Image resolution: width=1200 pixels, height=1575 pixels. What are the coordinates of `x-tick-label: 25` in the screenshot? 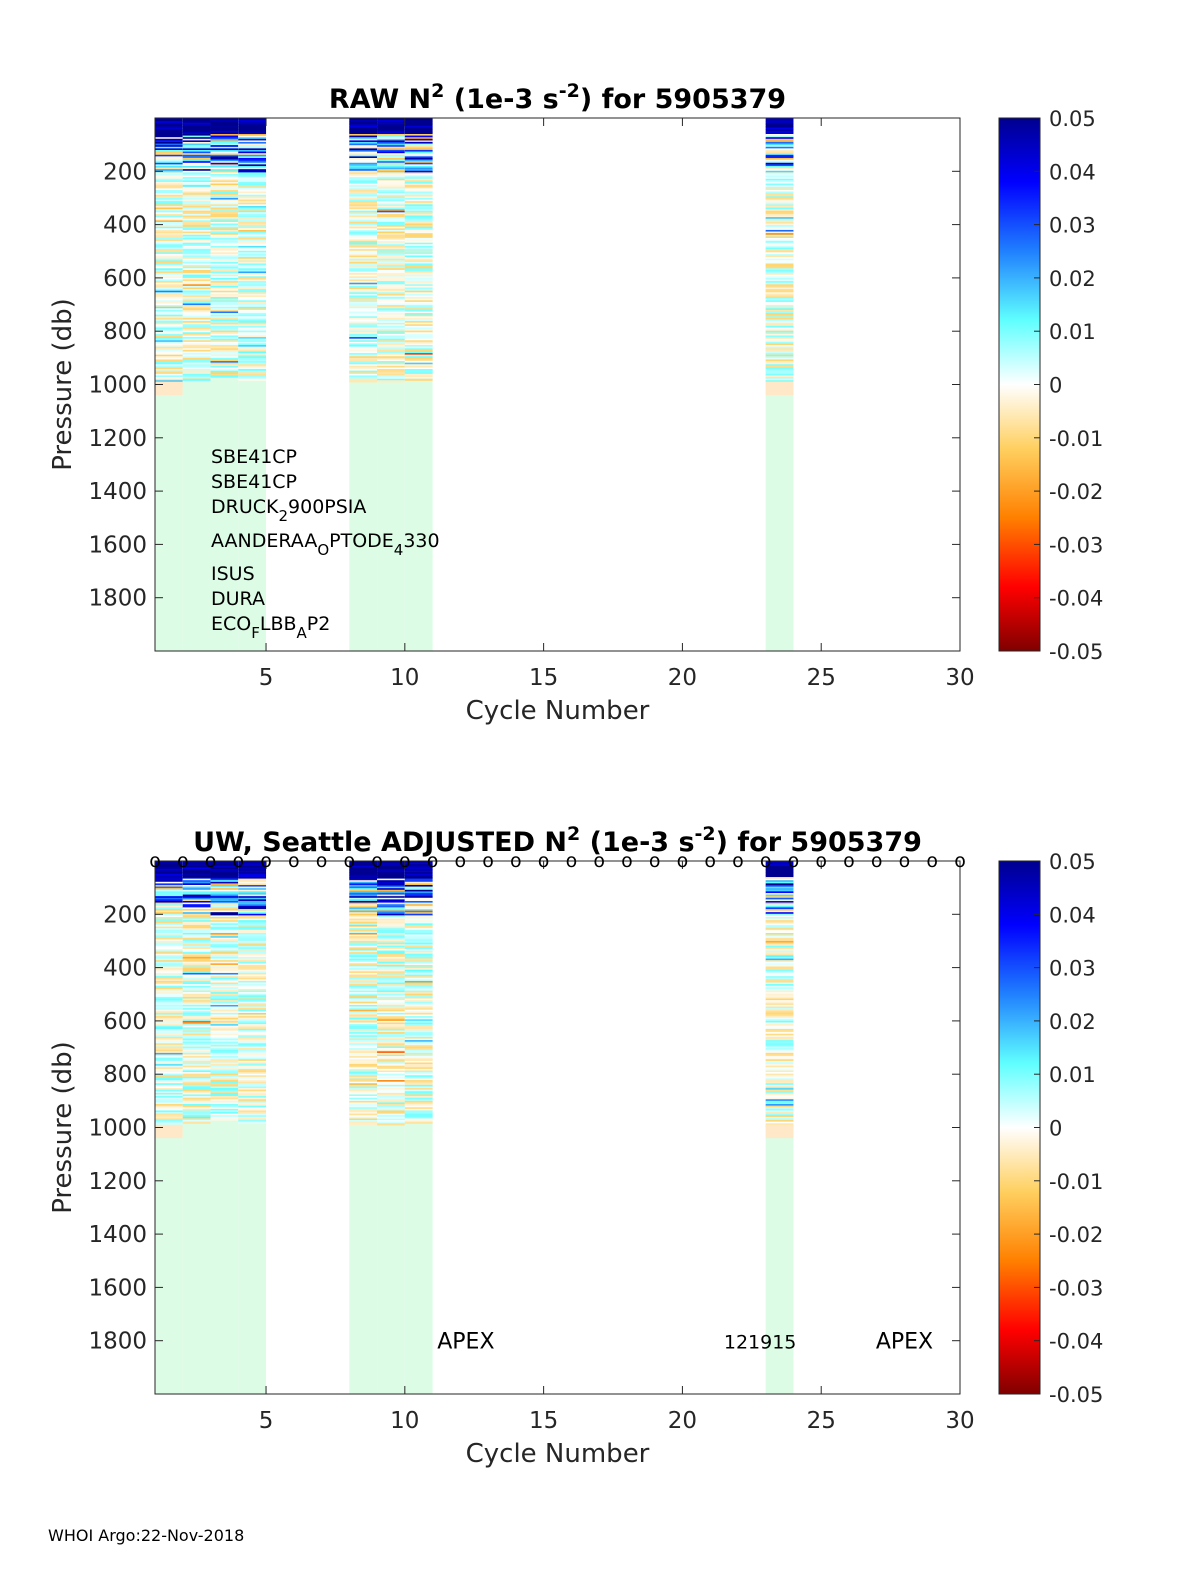 It's located at (821, 678).